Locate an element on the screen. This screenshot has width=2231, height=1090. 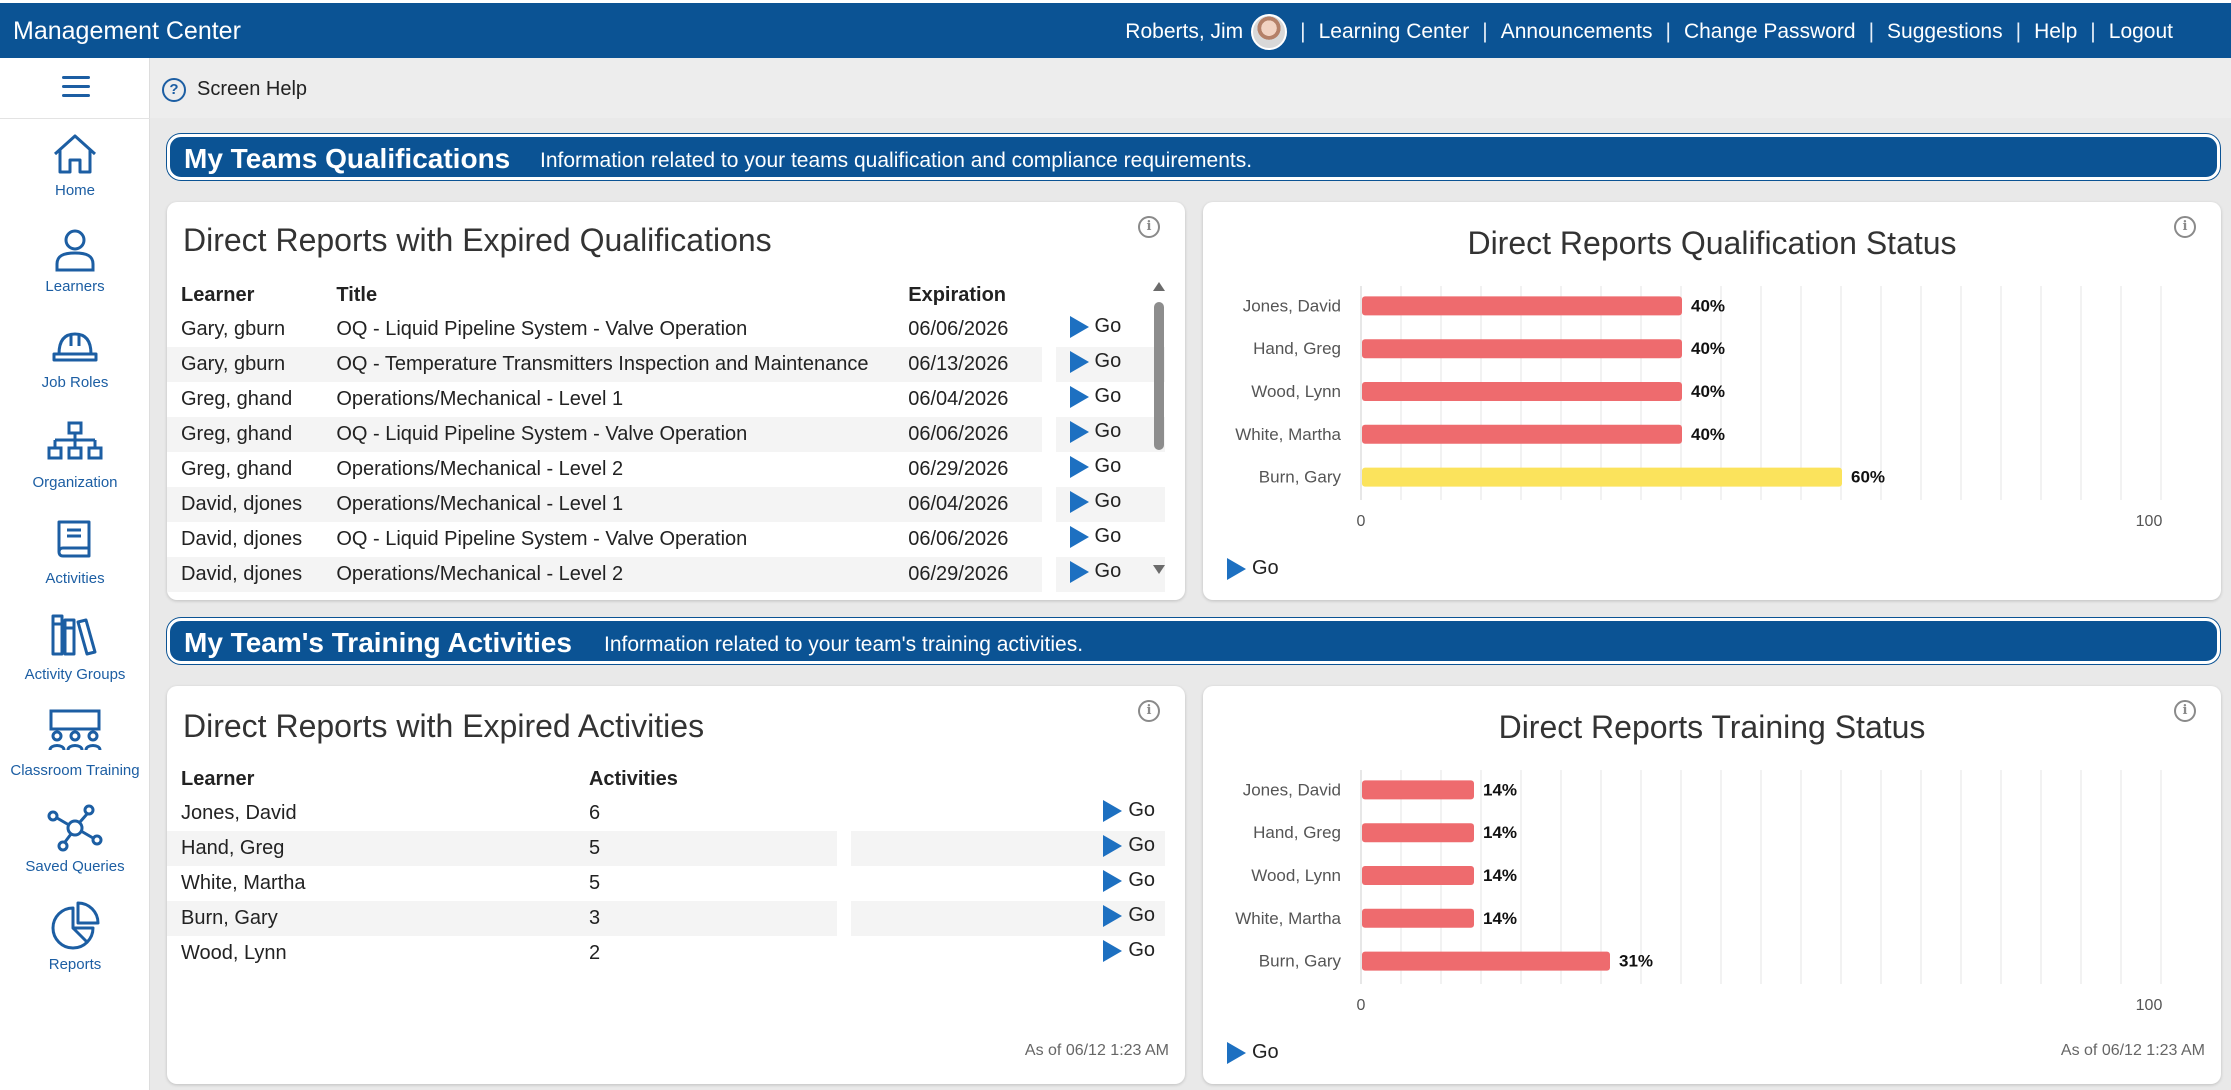
sidebar-item-saved-queries: Saved Queries is located at coordinates (75, 839).